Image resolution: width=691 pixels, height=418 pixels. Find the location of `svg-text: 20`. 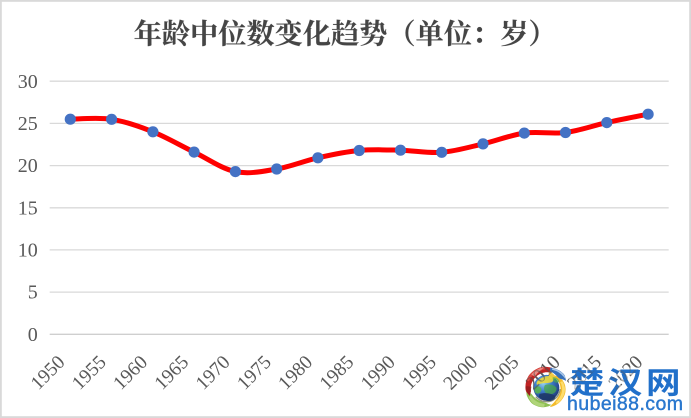

svg-text: 20 is located at coordinates (28, 166).